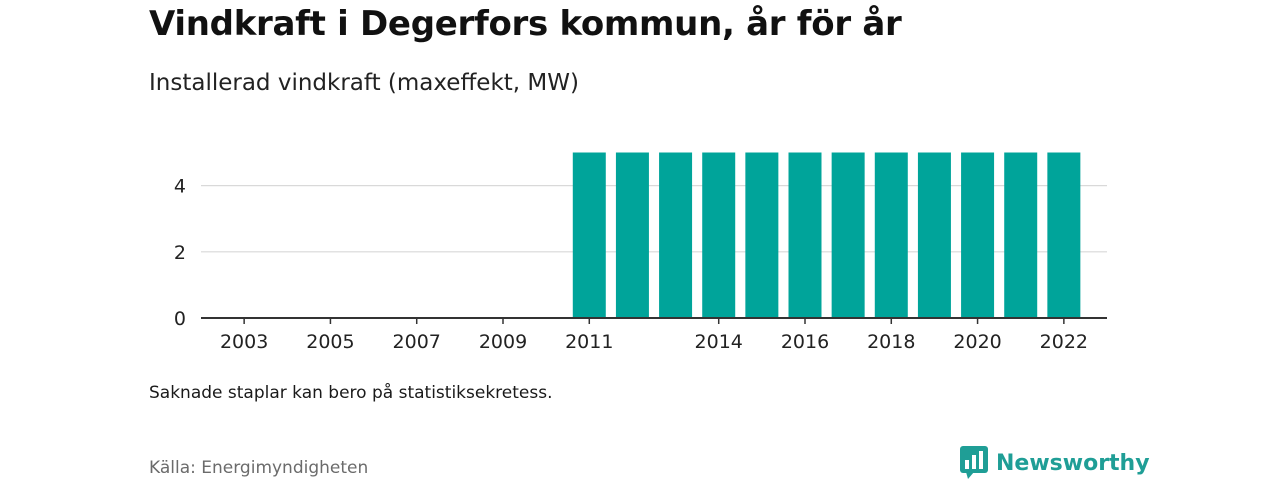 The height and width of the screenshot is (480, 1280). What do you see at coordinates (719, 342) in the screenshot?
I see `x-tick-label: 2014` at bounding box center [719, 342].